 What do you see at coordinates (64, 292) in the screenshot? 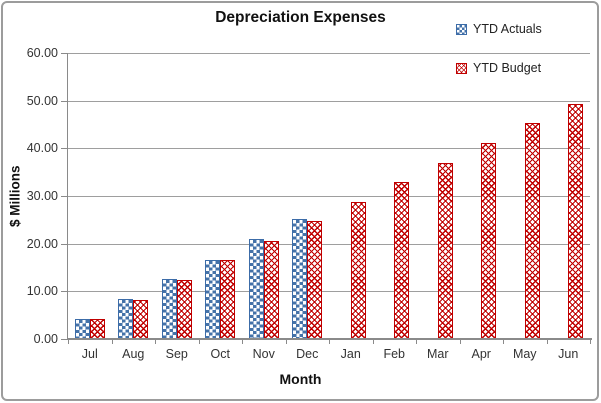
I see `y-tick-10.00` at bounding box center [64, 292].